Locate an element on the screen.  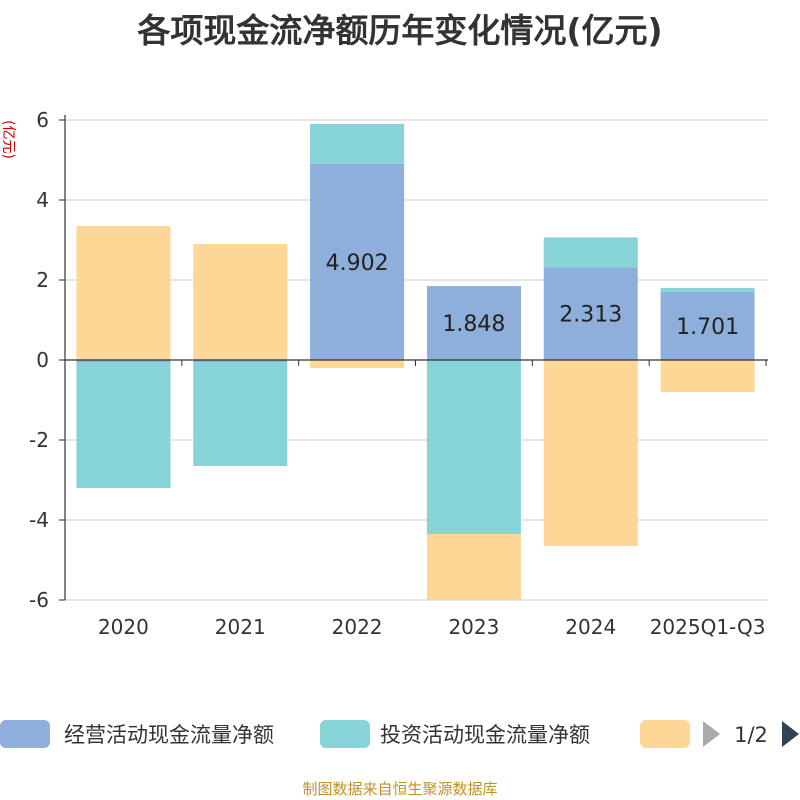
legend-prev-icon is located at coordinates (711, 734).